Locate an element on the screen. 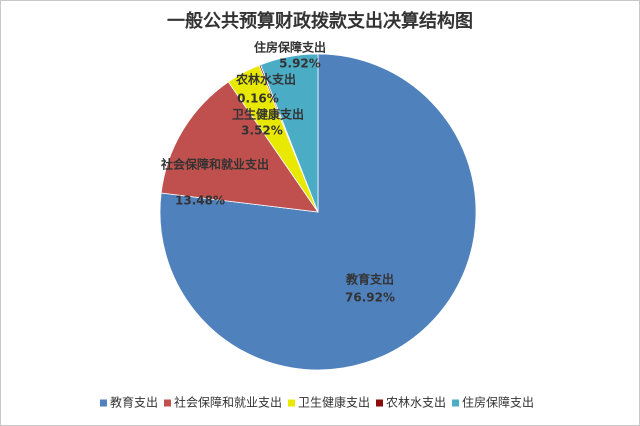 The image size is (640, 426). slice-label: 卫生健康支出 is located at coordinates (268, 114).